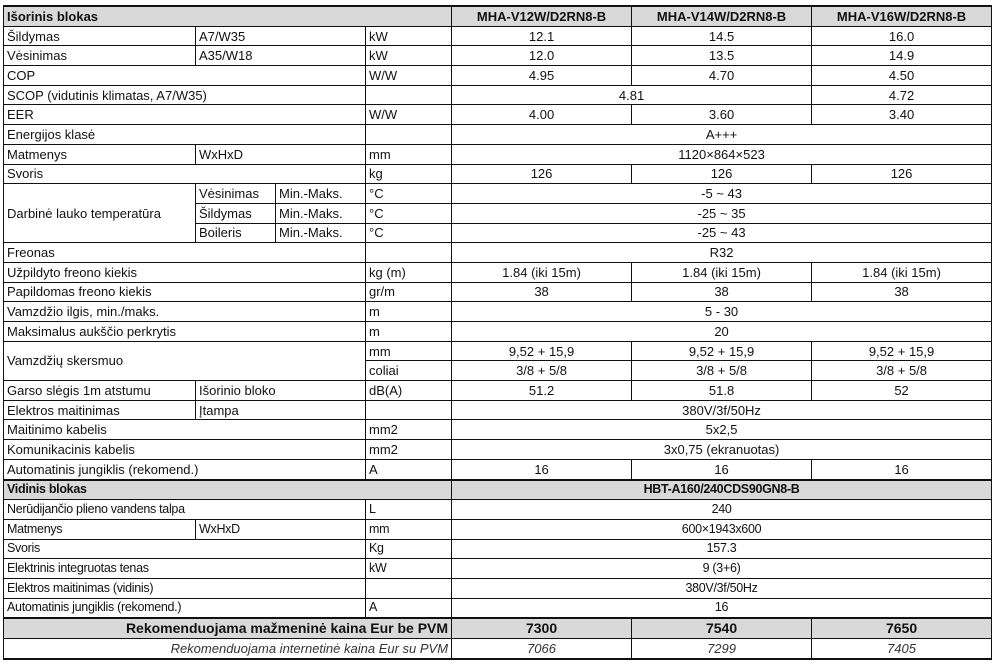 The height and width of the screenshot is (672, 995). Describe the element at coordinates (902, 390) in the screenshot. I see `cell: 52` at that location.